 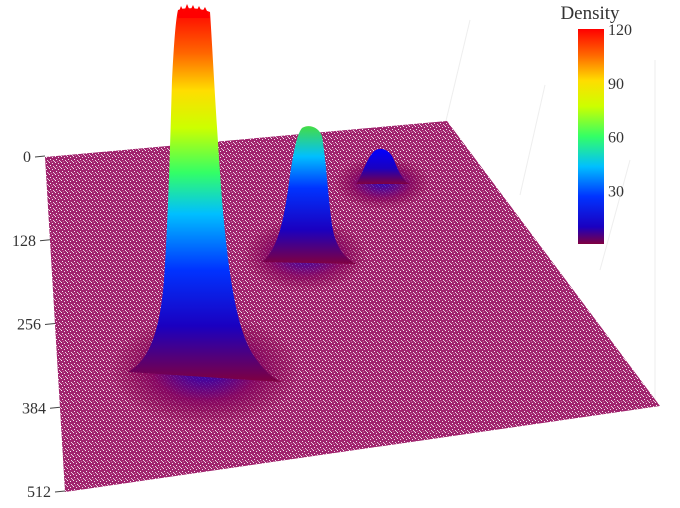 What do you see at coordinates (39, 492) in the screenshot?
I see `y-tick-label-4: 512` at bounding box center [39, 492].